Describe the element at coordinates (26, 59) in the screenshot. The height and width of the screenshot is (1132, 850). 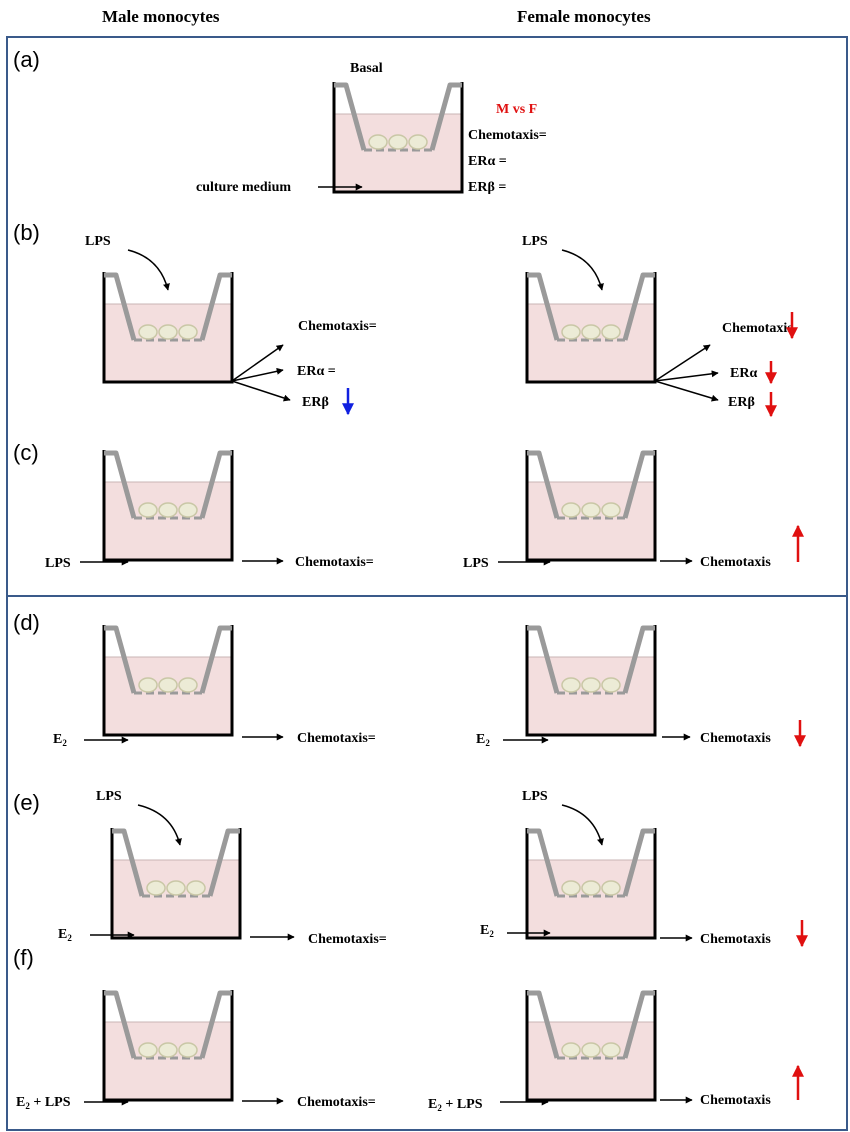
I see `panel-label-a: (a)` at that location.